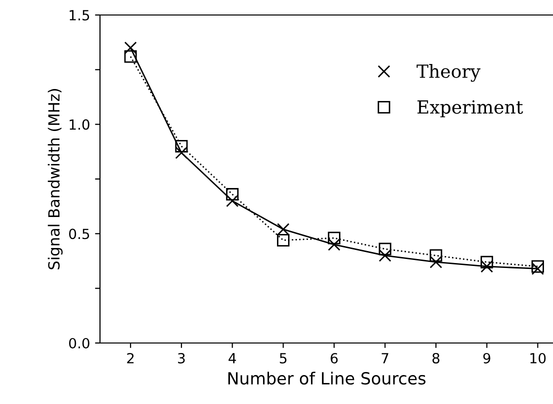 The height and width of the screenshot is (404, 553). Describe the element at coordinates (283, 358) in the screenshot. I see `x-tick-label: 5` at that location.